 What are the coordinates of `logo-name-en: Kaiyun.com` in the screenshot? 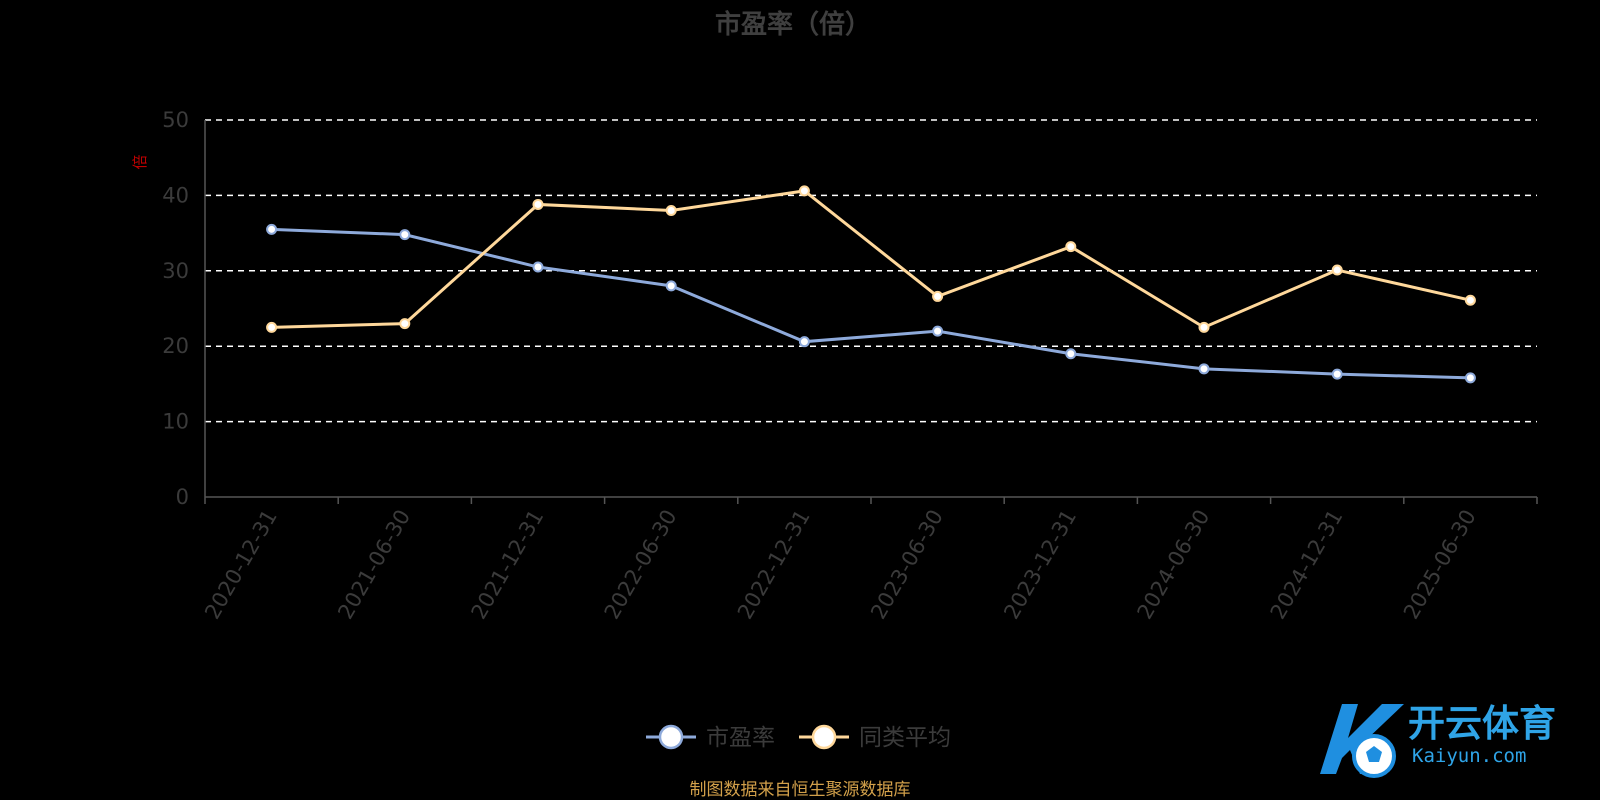 It's located at (1469, 756).